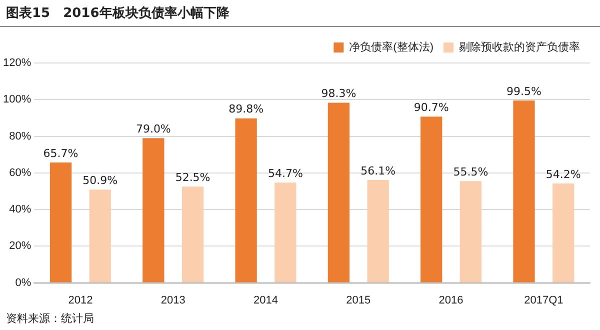 This screenshot has width=600, height=330. What do you see at coordinates (391, 47) in the screenshot?
I see `legend-label: 净负债率(整体法)` at bounding box center [391, 47].